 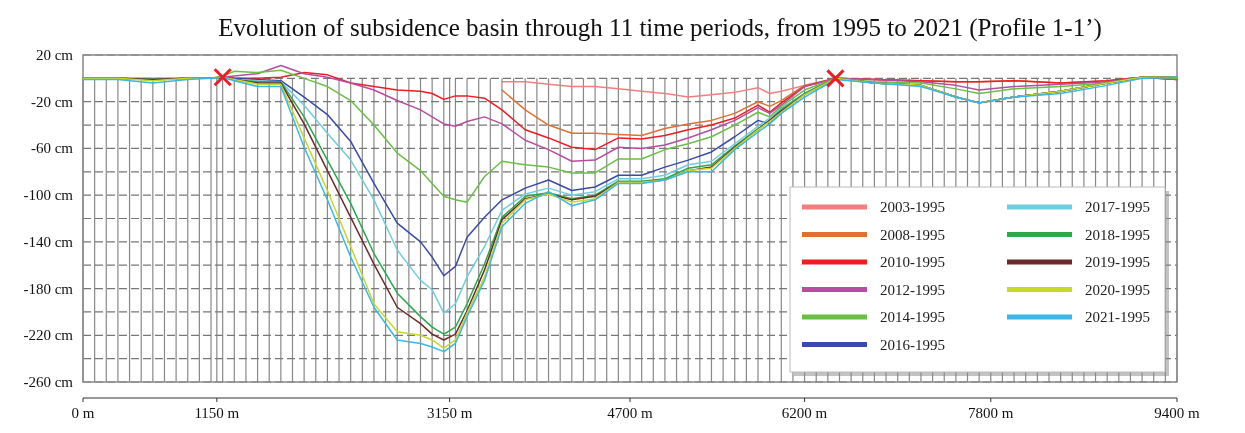 I want to click on x-tick-label: 6200 m, so click(x=804, y=413).